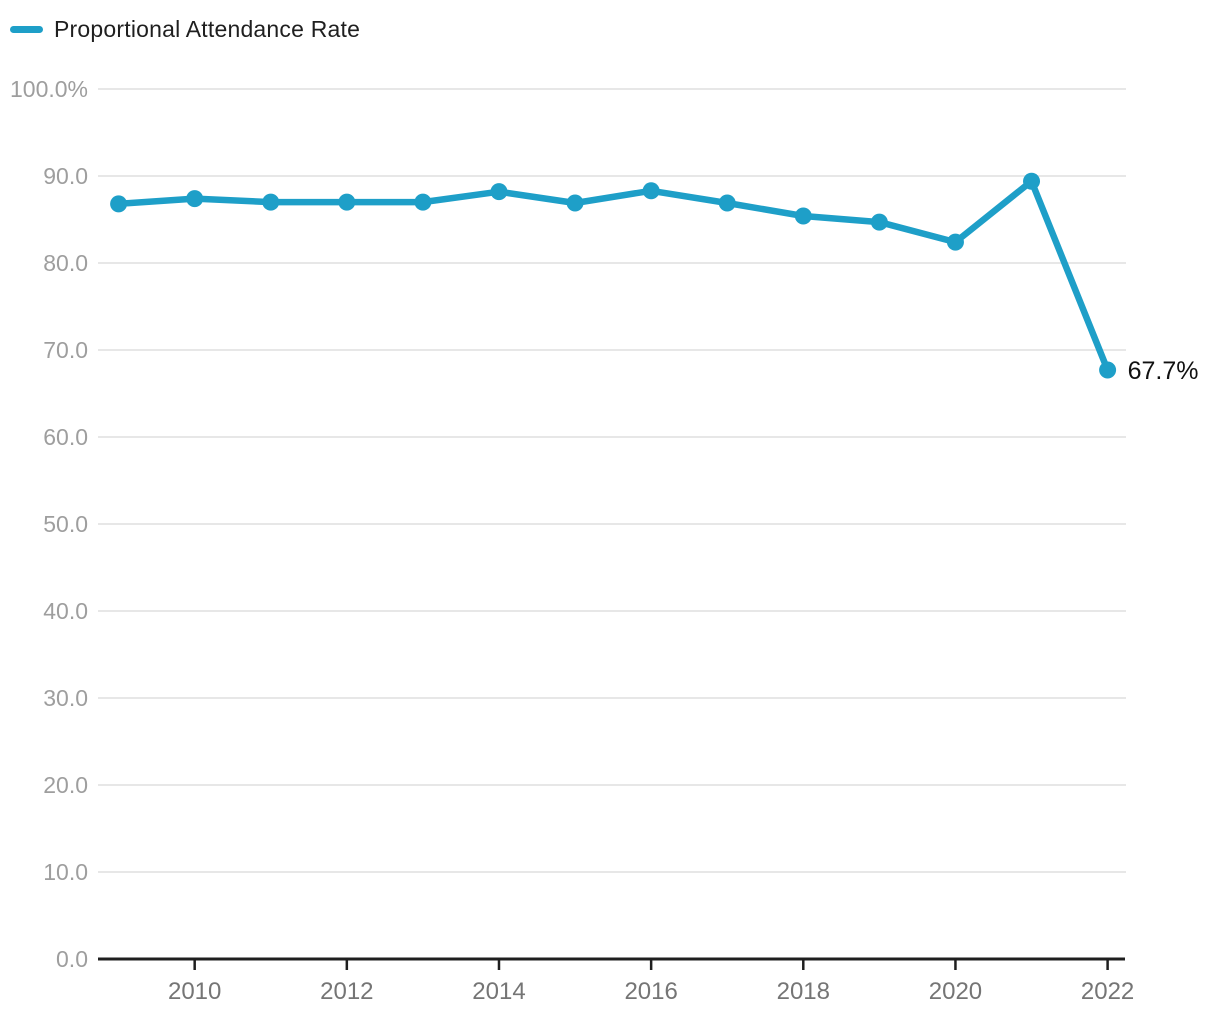 The image size is (1220, 1020). Describe the element at coordinates (119, 204) in the screenshot. I see `data-point-2009` at that location.